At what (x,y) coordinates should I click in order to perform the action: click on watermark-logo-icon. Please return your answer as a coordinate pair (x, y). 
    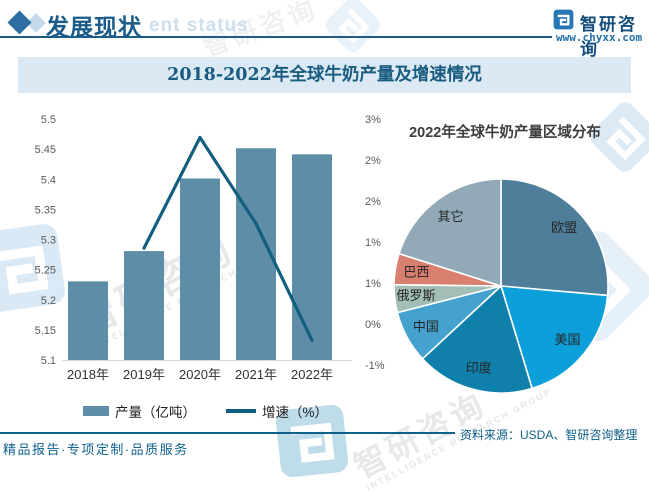
    Looking at the image, I should click on (352, 29).